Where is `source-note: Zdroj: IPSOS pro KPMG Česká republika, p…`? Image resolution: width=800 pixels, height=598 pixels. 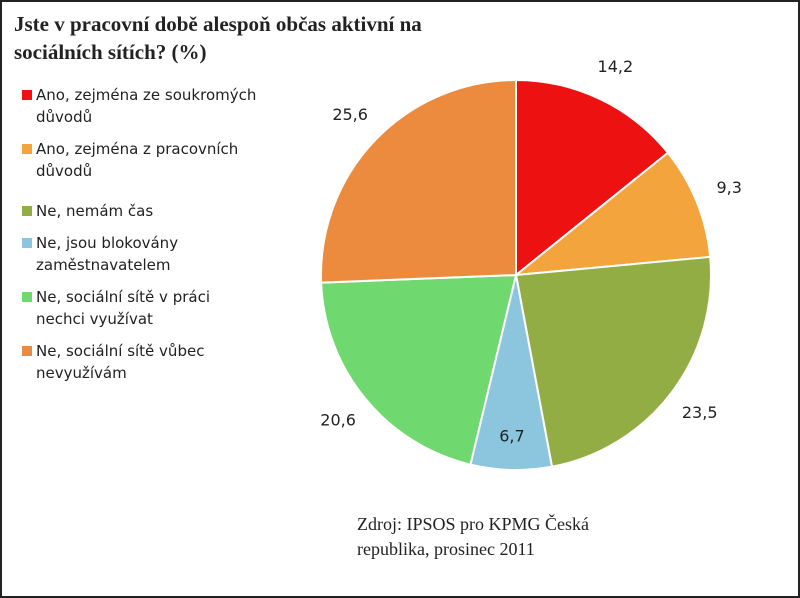 source-note: Zdroj: IPSOS pro KPMG Česká republika, p… is located at coordinates (473, 536).